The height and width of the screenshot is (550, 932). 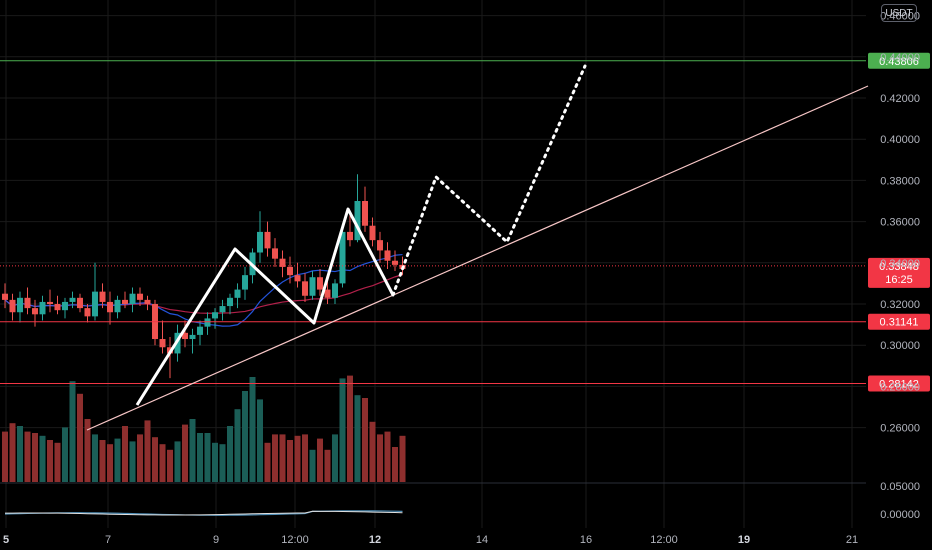 What do you see at coordinates (900, 140) in the screenshot?
I see `price-tick-label: 0.40000` at bounding box center [900, 140].